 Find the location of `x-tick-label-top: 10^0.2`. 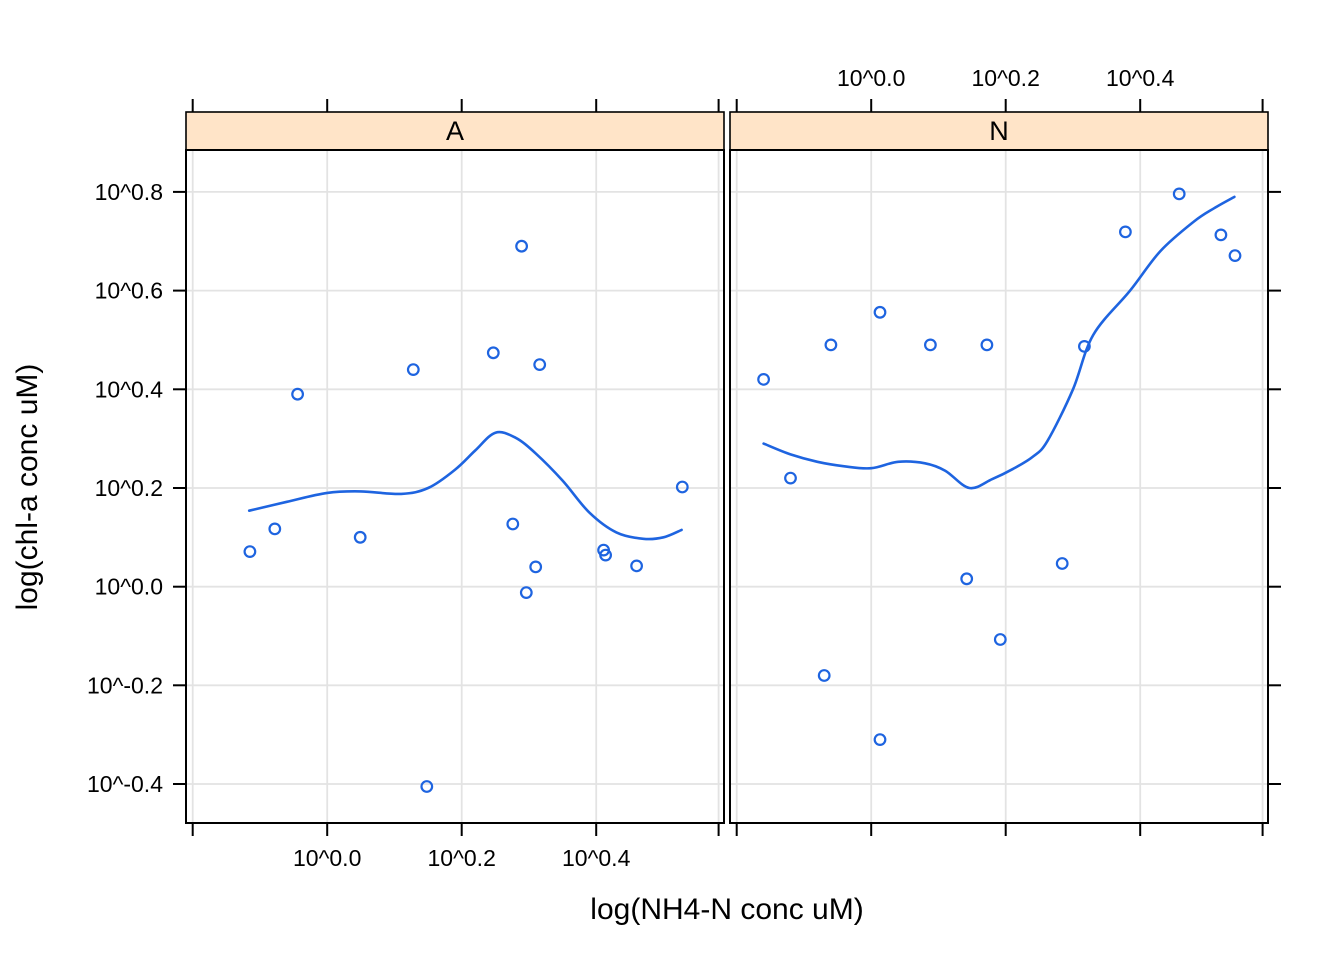

x-tick-label-top: 10^0.2 is located at coordinates (1006, 78).